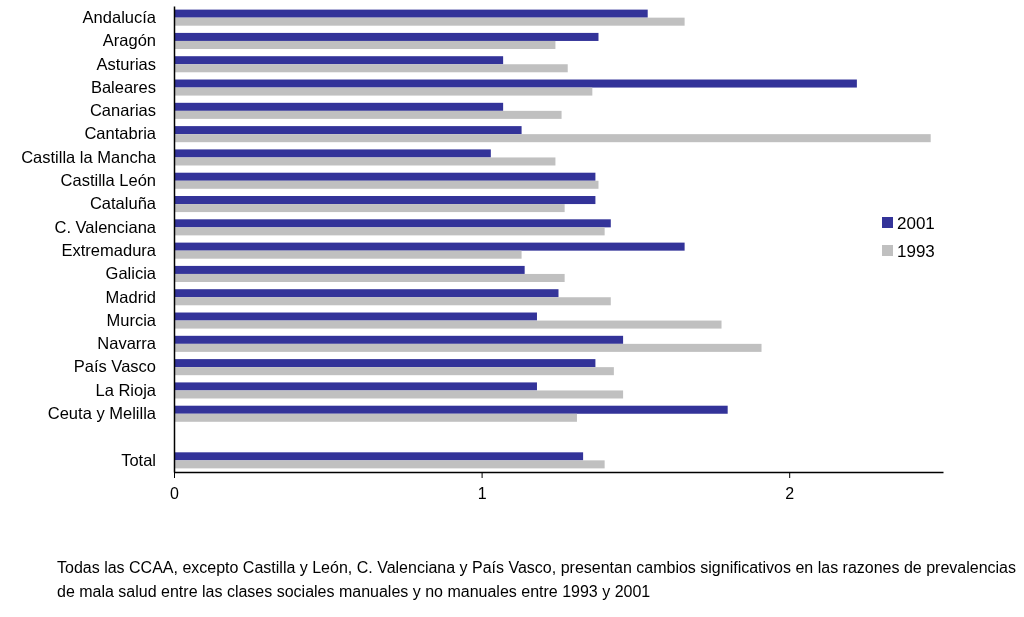  I want to click on legend-label: 2001, so click(916, 223).